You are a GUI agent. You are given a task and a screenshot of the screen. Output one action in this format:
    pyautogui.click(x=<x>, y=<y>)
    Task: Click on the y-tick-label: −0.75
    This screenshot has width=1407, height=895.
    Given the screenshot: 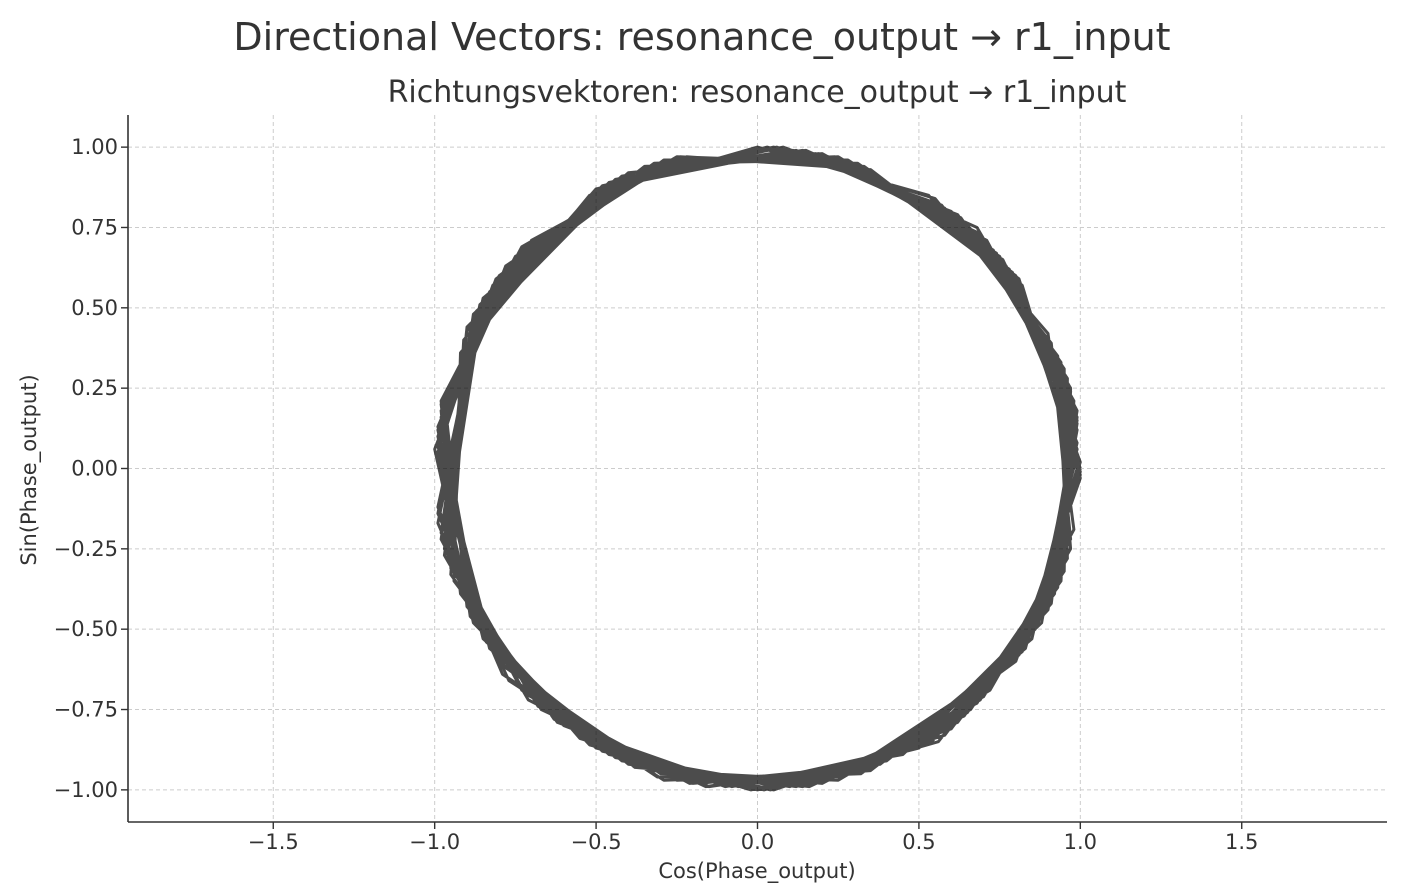 What is the action you would take?
    pyautogui.click(x=86, y=710)
    